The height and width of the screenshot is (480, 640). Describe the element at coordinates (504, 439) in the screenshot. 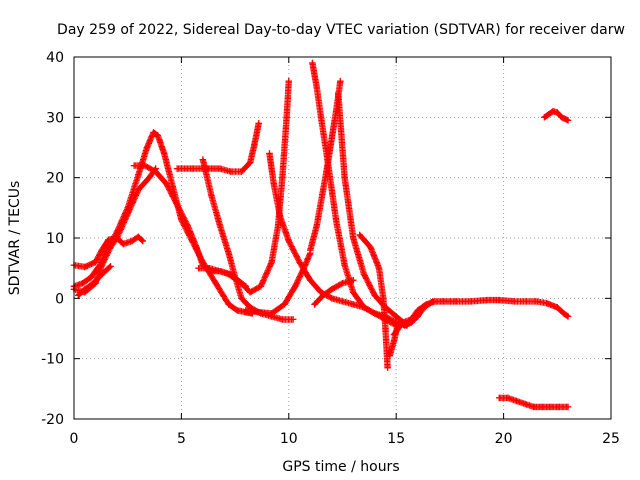

I see `x-tick-label: 20` at that location.